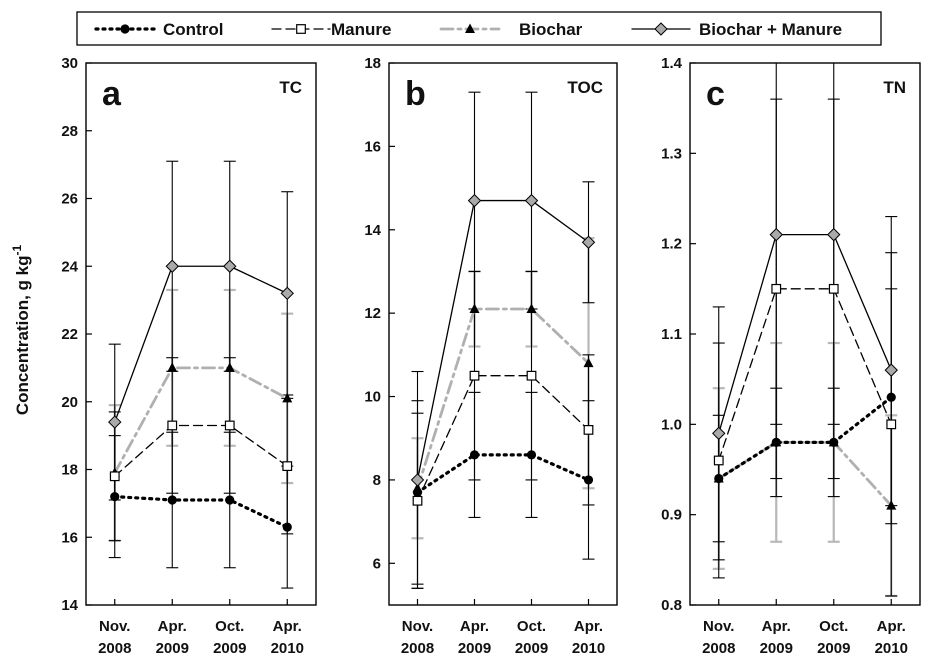 This screenshot has height=654, width=930. What do you see at coordinates (503, 474) in the screenshot?
I see `series-markers-control` at bounding box center [503, 474].